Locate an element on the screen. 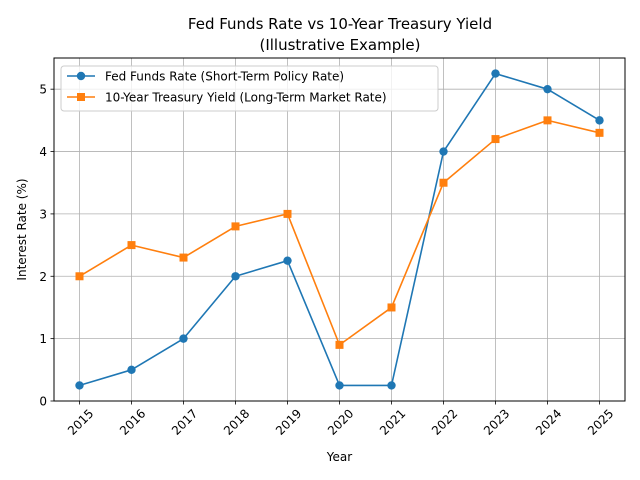  x-tick-label: 2024 is located at coordinates (548, 421).